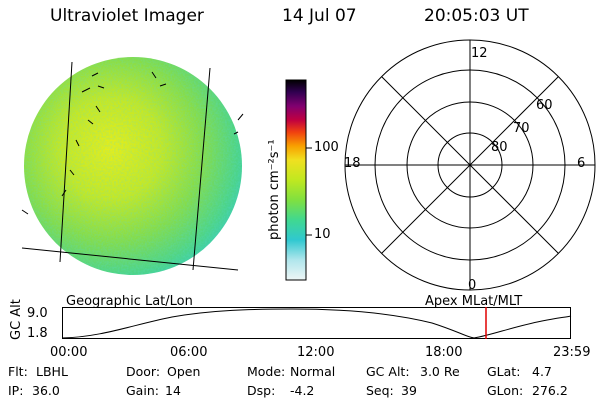  I want to click on glon-value: 276.2, so click(550, 390).